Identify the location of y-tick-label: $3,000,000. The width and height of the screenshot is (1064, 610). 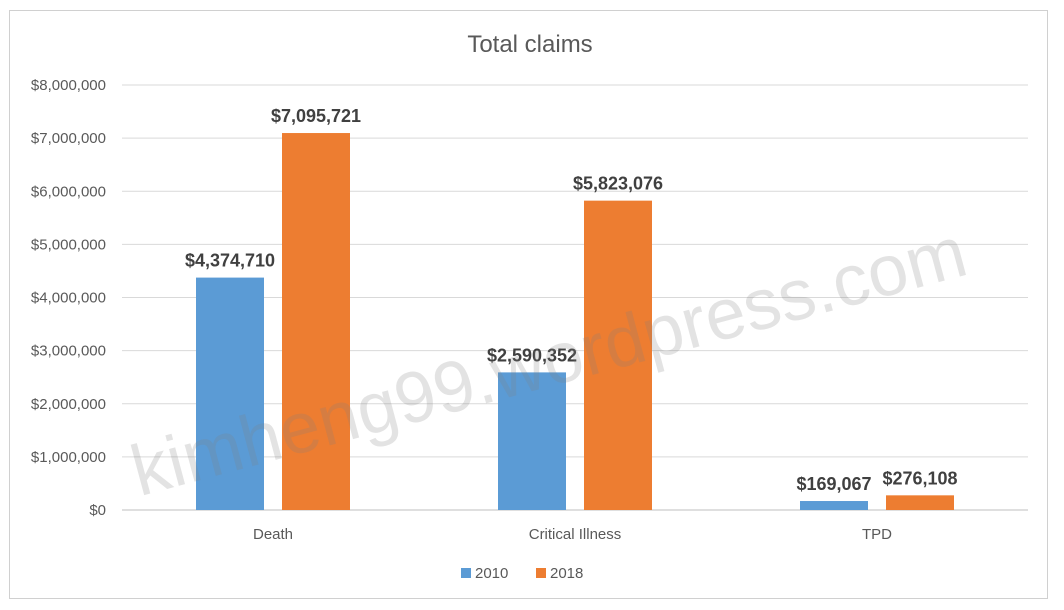
(68, 351).